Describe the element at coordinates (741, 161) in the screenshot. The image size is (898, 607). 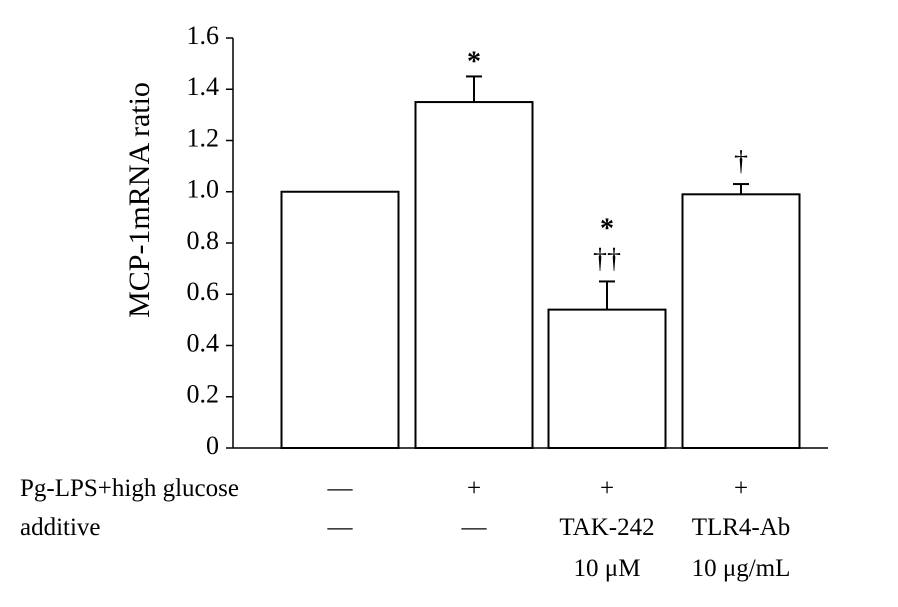
I see `significance-dagger: †` at that location.